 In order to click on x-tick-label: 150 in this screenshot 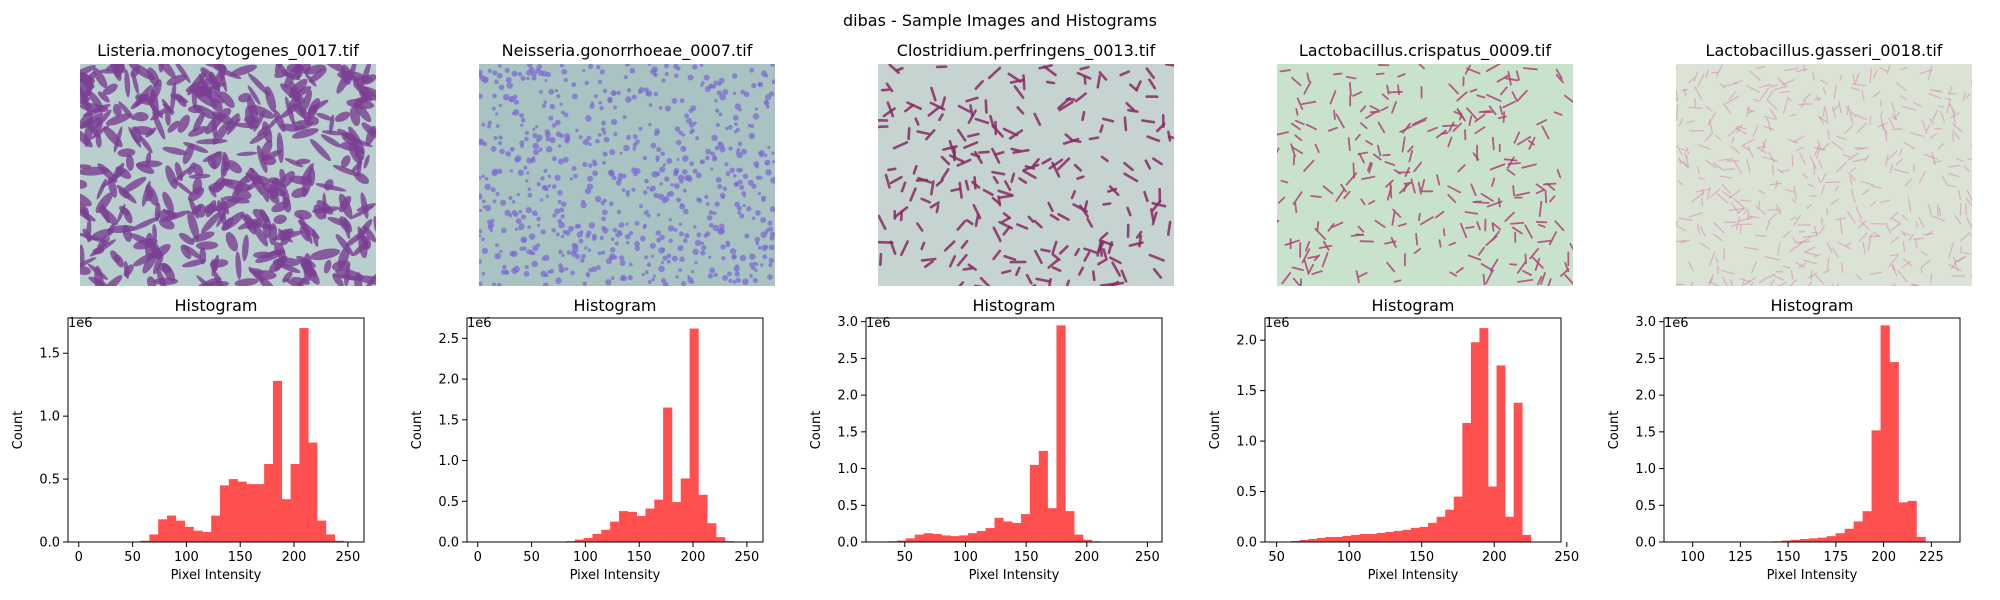, I will do `click(240, 557)`.